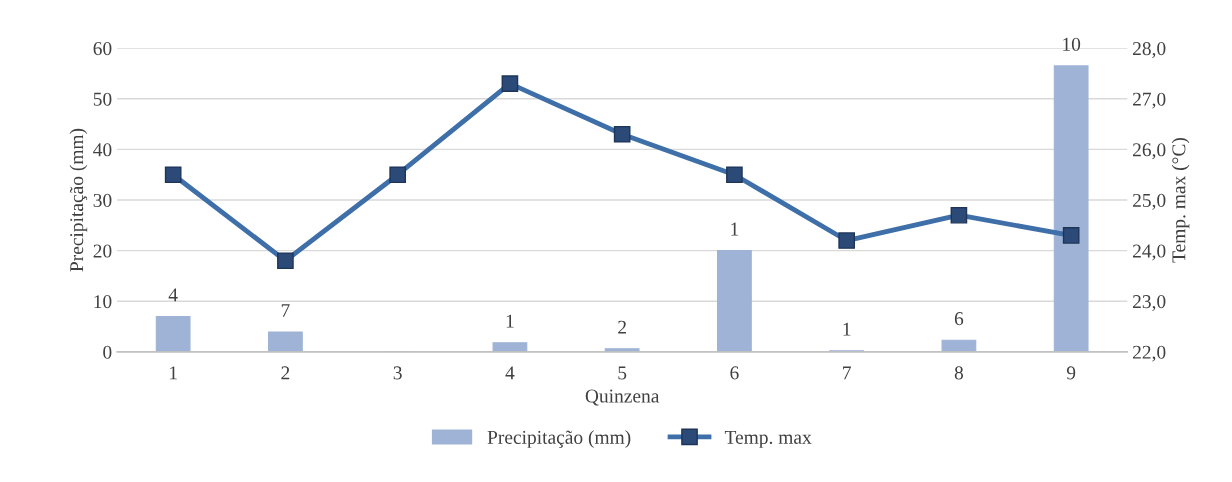 The image size is (1232, 482). What do you see at coordinates (107, 352) in the screenshot?
I see `y-tick-label: 0` at bounding box center [107, 352].